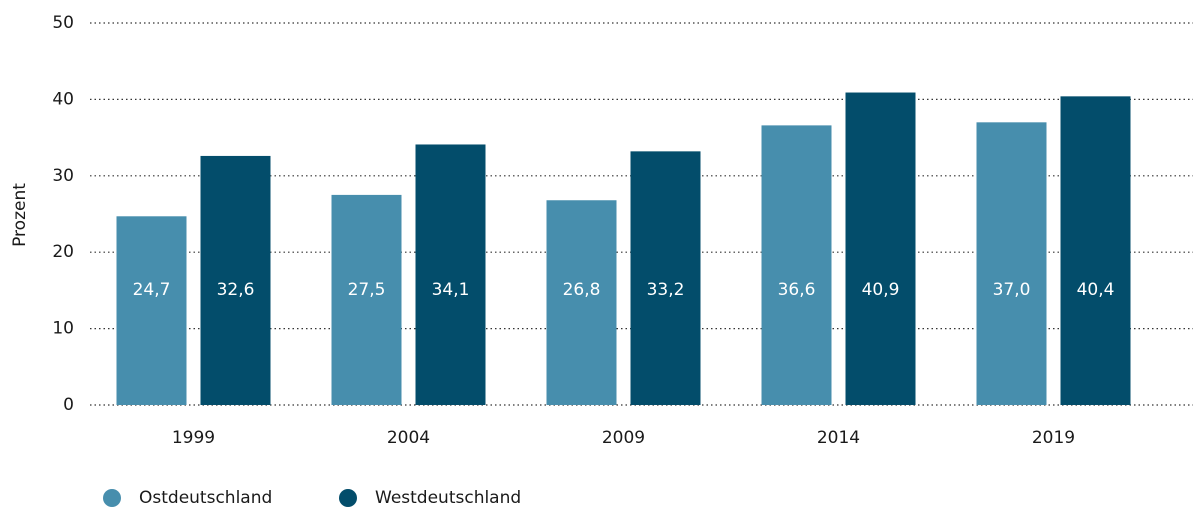 Image resolution: width=1193 pixels, height=511 pixels. What do you see at coordinates (1096, 290) in the screenshot?
I see `value-label: 40,4` at bounding box center [1096, 290].